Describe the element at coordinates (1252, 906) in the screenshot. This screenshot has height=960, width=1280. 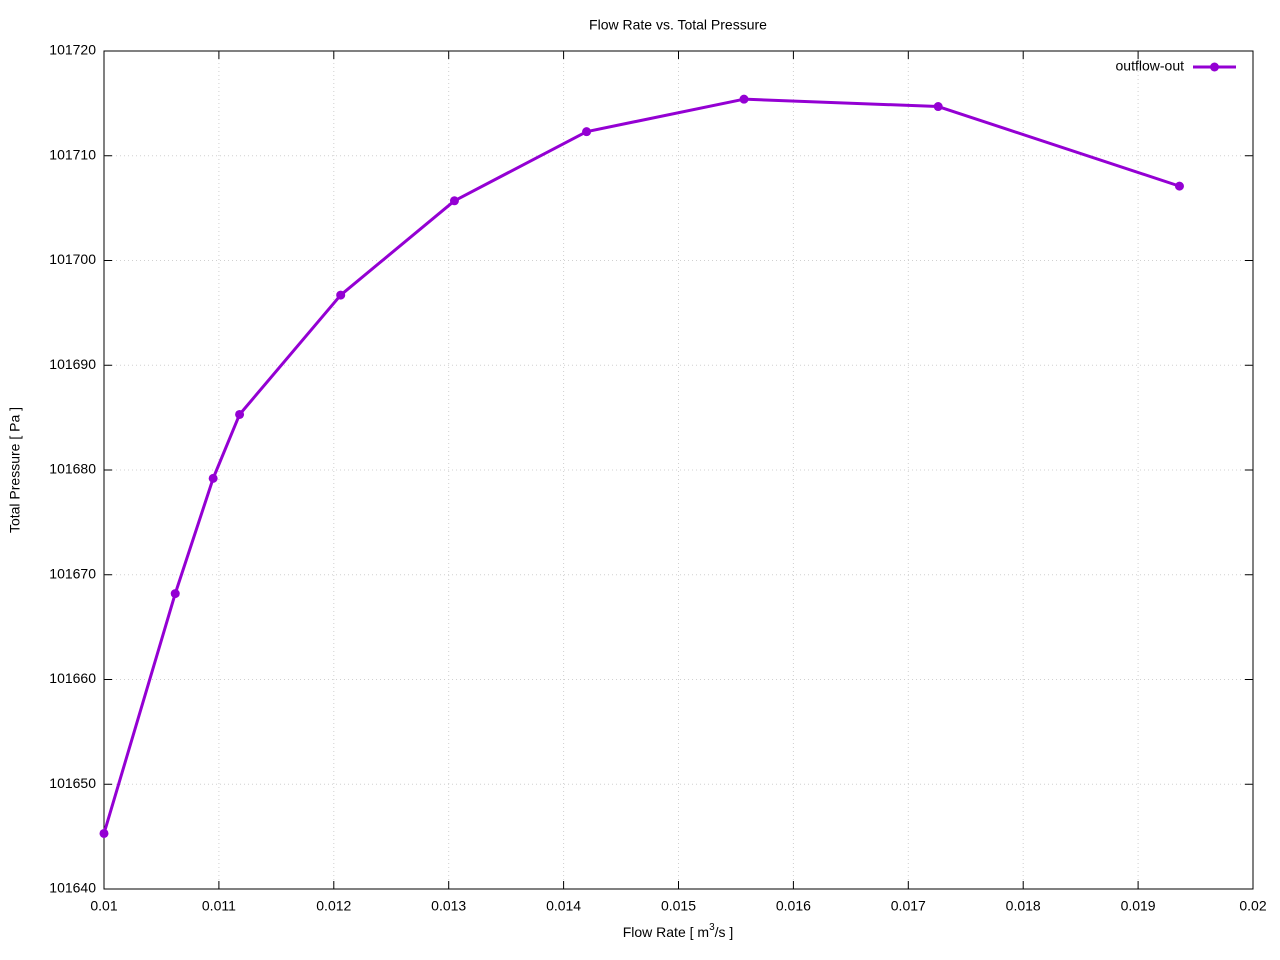
I see `x-tick-label: 0.02` at that location.